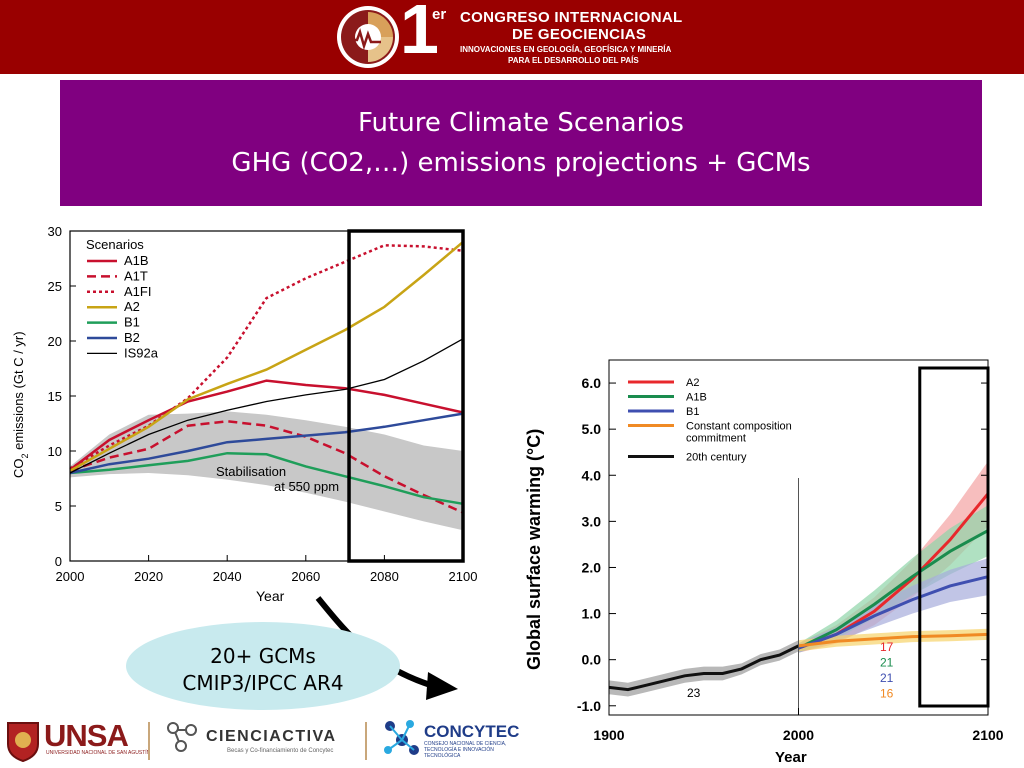  I want to click on legend-label: Constant composition, so click(739, 427).